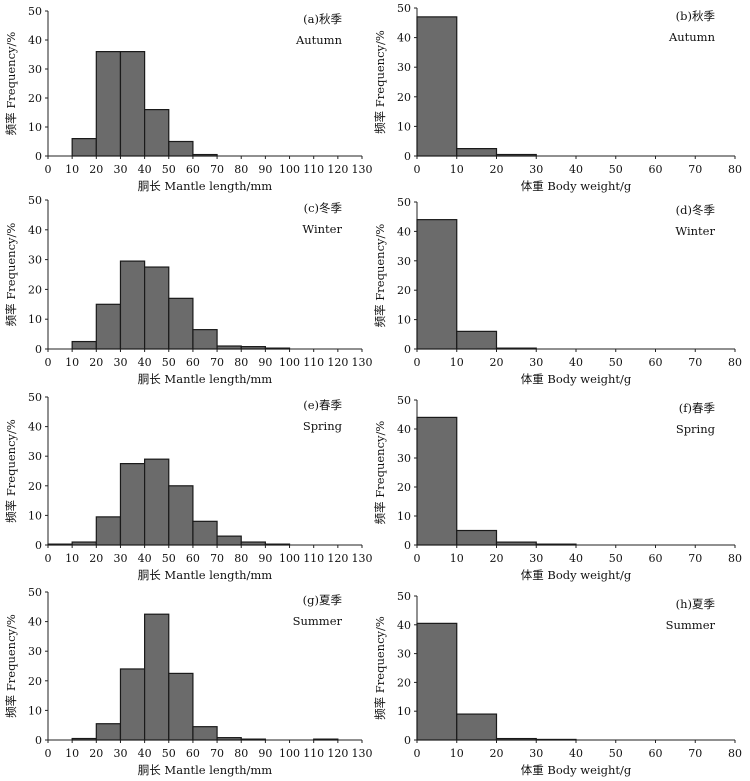 The height and width of the screenshot is (781, 750). Describe the element at coordinates (697, 408) in the screenshot. I see `panel-label: (f)春季` at that location.